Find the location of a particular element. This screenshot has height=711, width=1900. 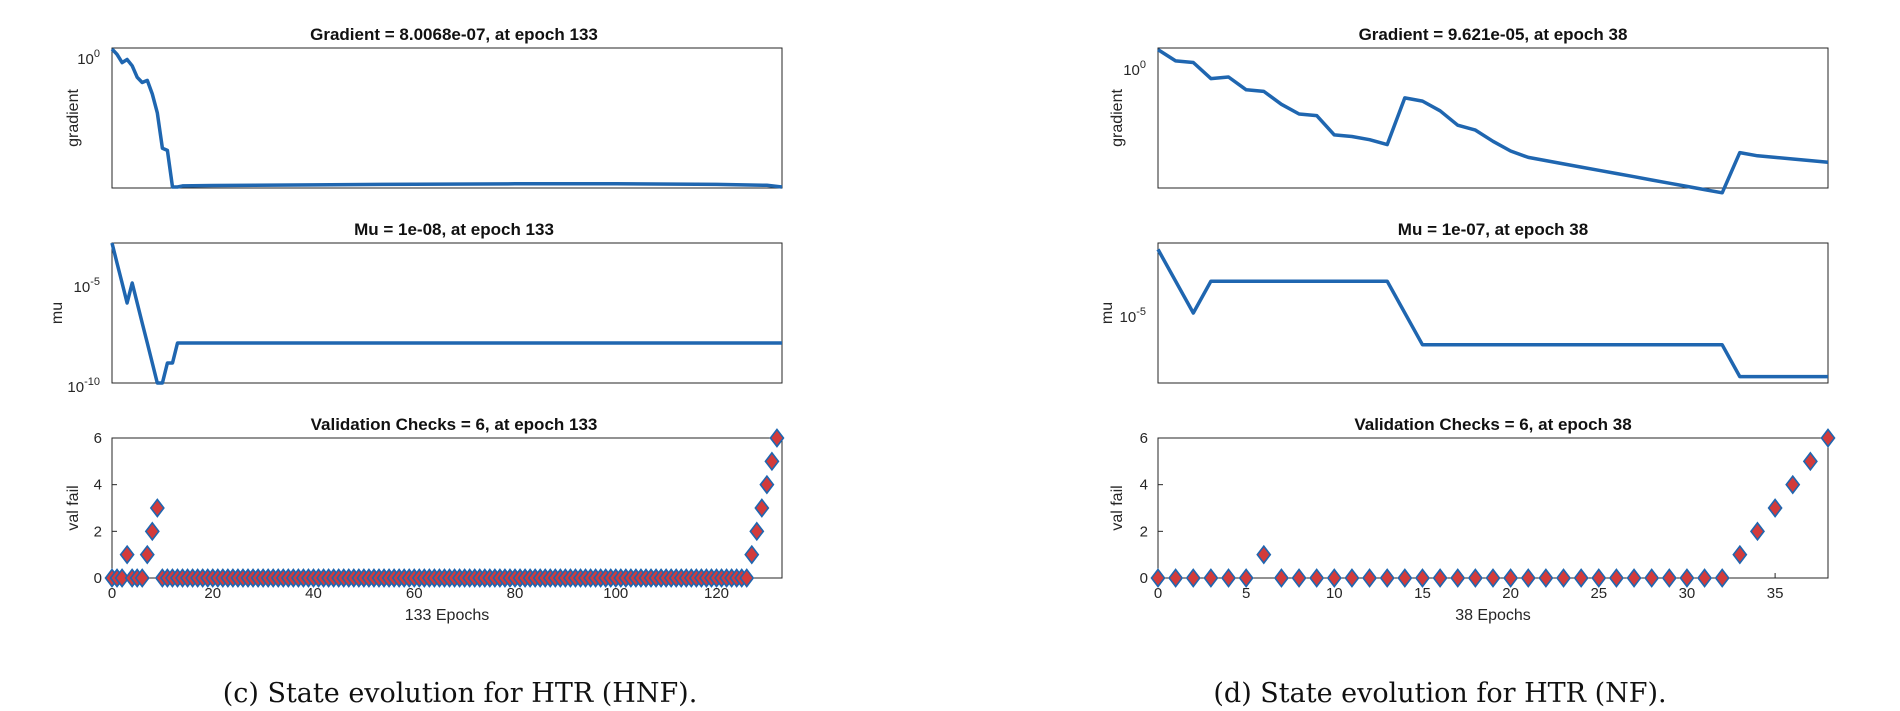

subplot-c-mu: Mu = 1e-08, at epoch 133 mu 10-5 10-10 is located at coordinates (416, 308).